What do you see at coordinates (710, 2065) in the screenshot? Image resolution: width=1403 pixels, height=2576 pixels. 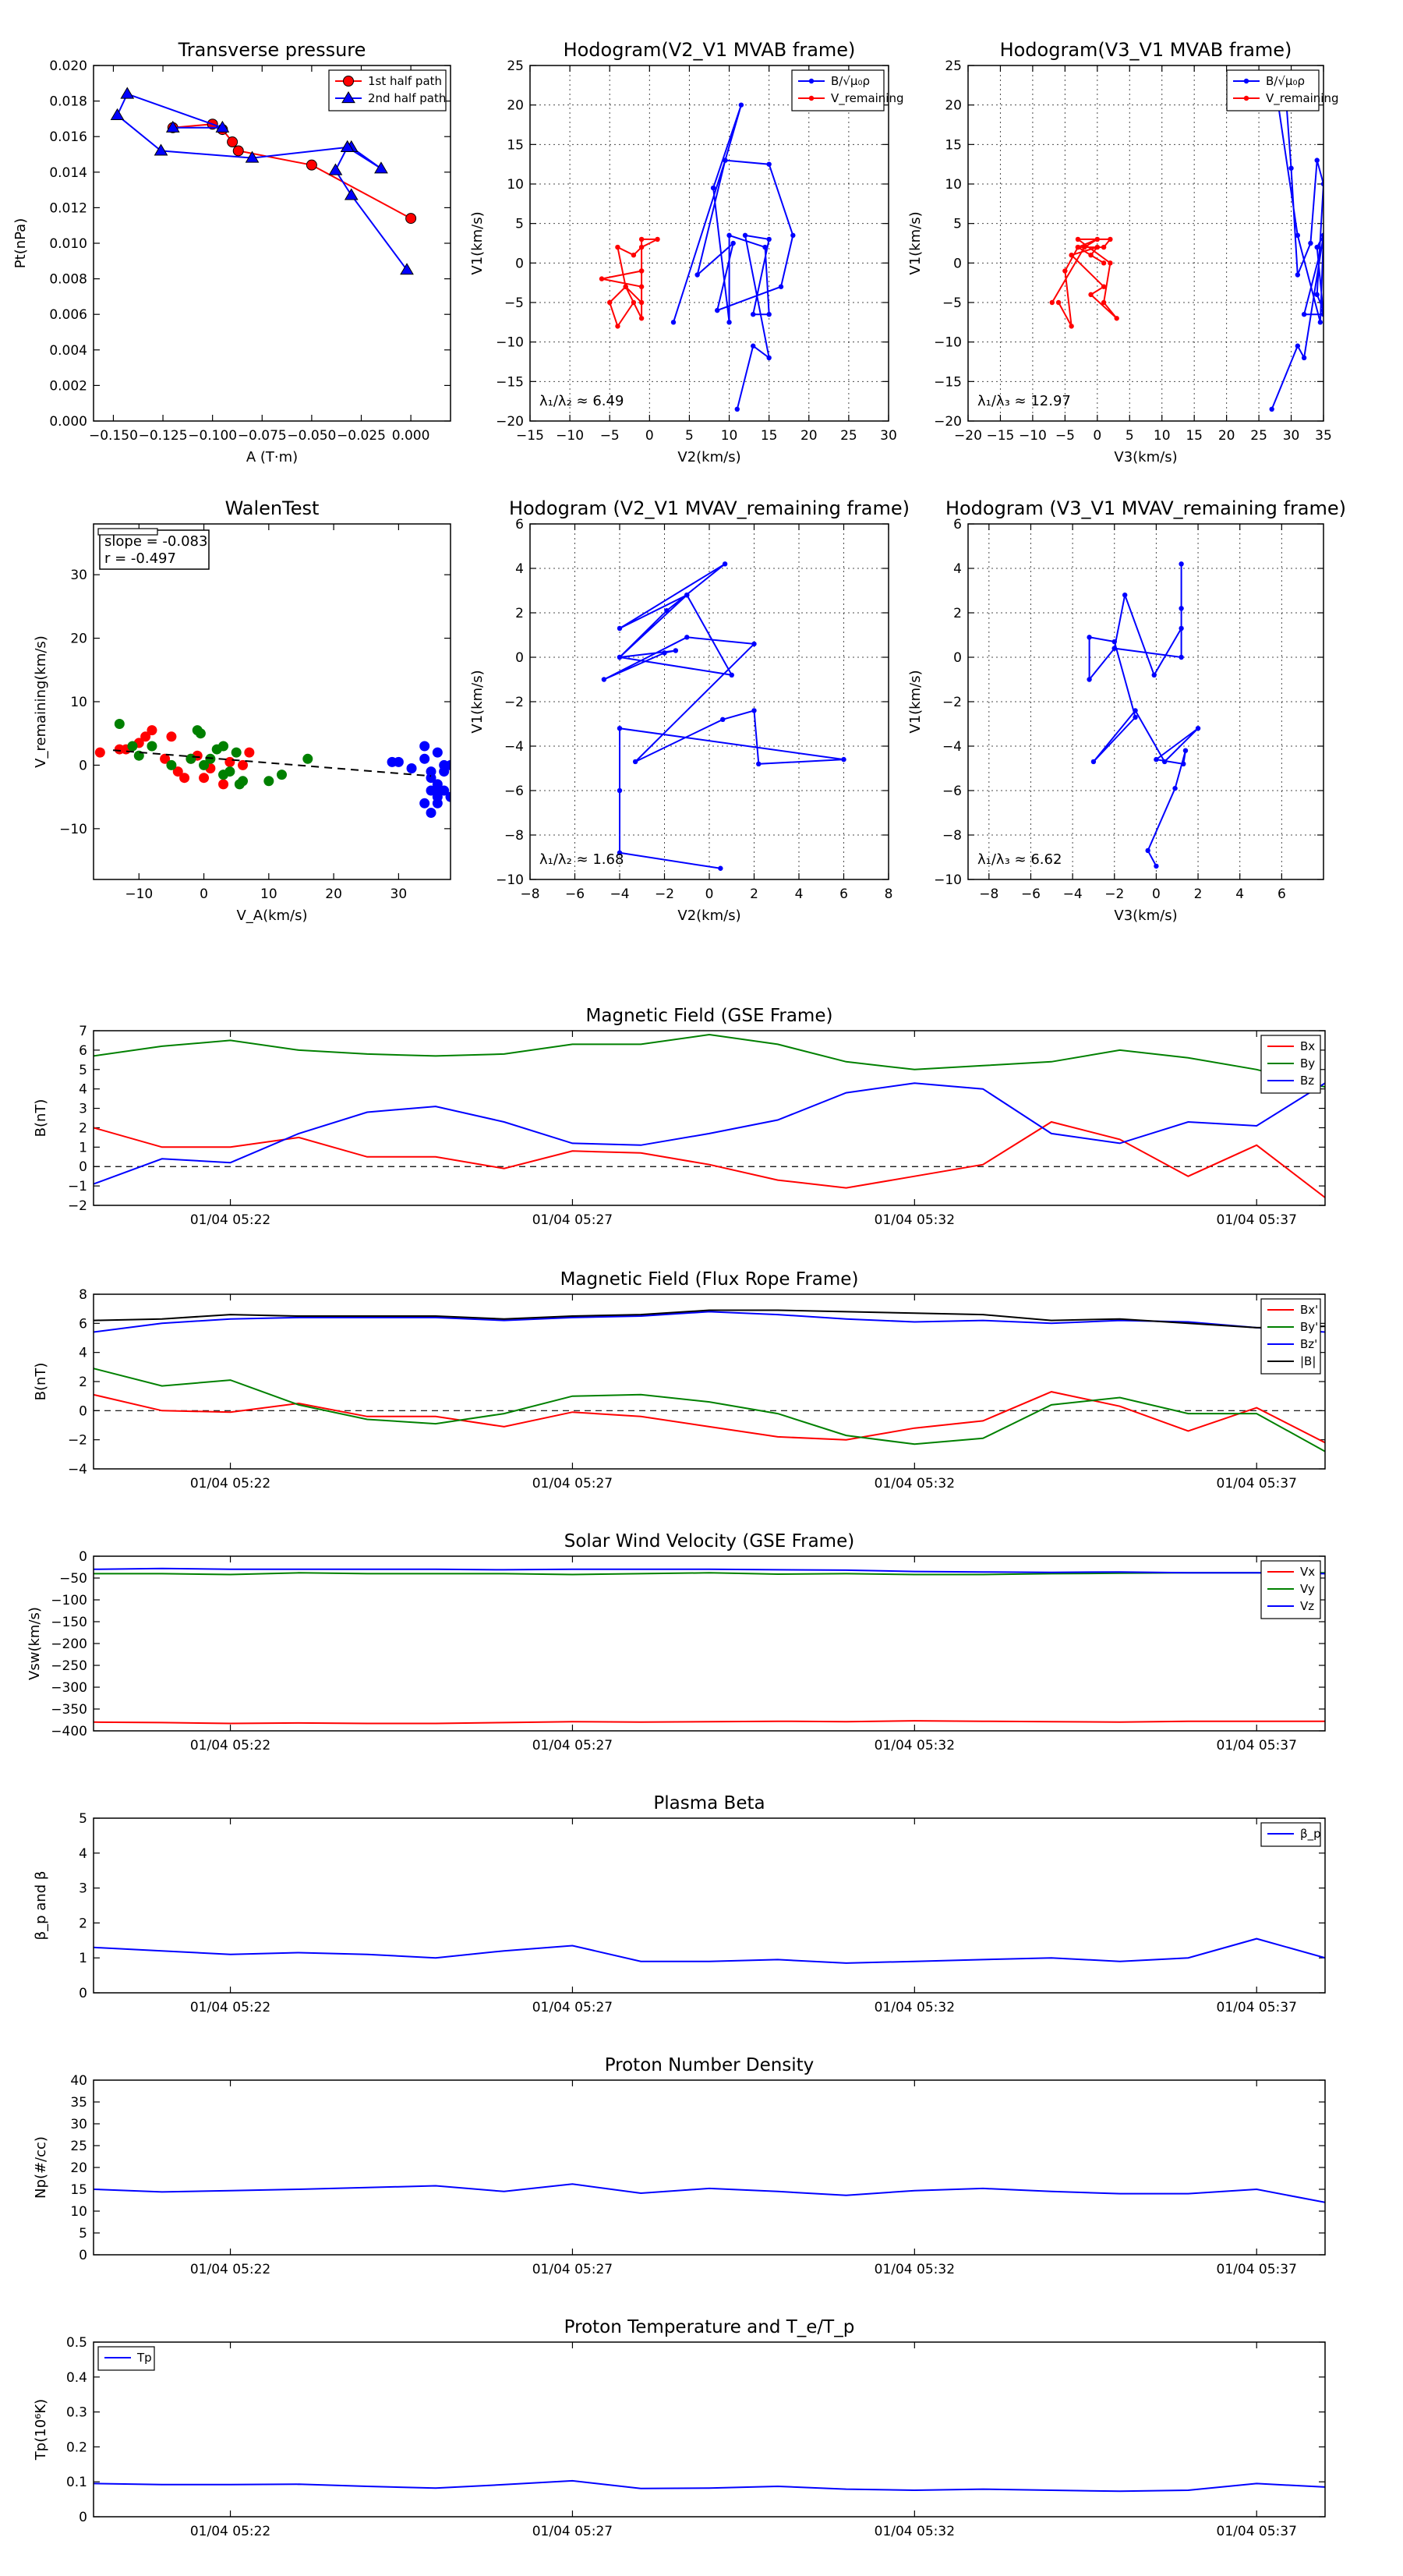 I see `chart-title: Proton Number Density` at bounding box center [710, 2065].